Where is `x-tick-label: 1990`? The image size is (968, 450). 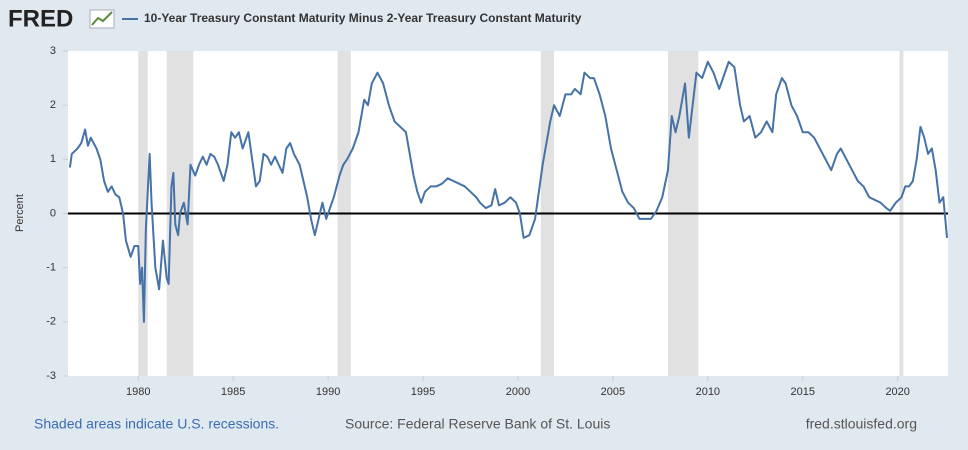 x-tick-label: 1990 is located at coordinates (328, 392).